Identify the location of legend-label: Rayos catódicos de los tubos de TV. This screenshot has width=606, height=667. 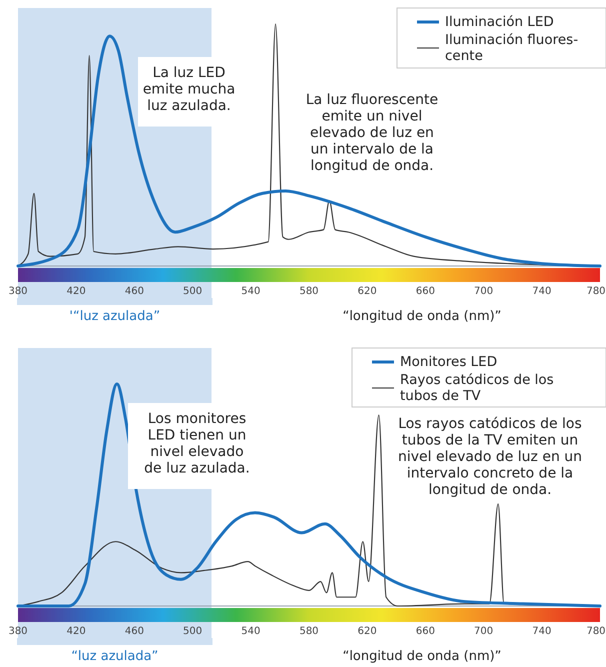
(477, 388).